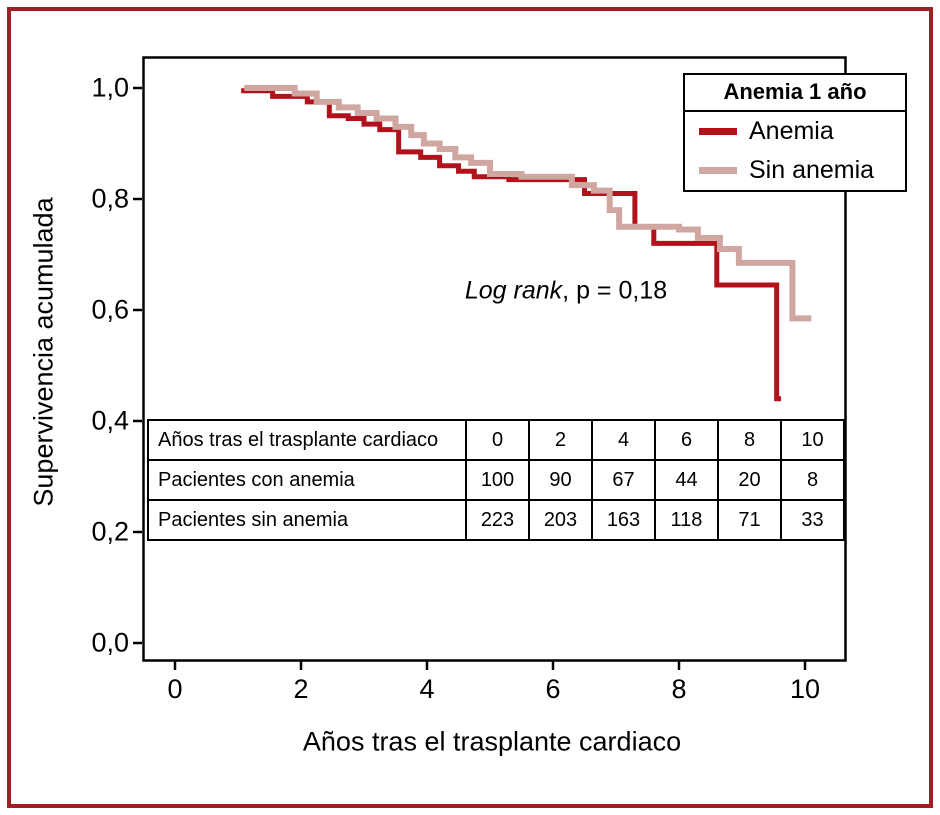  Describe the element at coordinates (175, 689) in the screenshot. I see `x-tick-label: 0` at that location.